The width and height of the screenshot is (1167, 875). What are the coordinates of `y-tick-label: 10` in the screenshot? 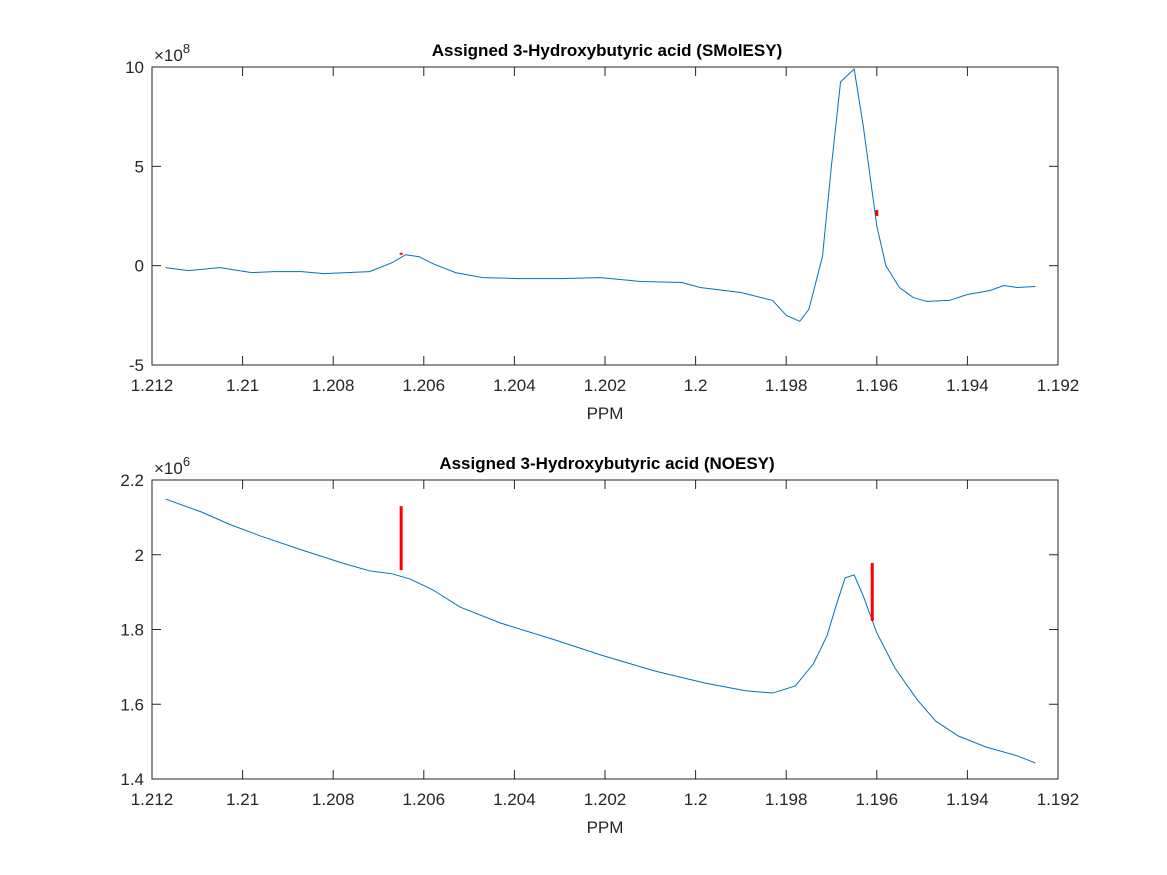 It's located at (134, 67).